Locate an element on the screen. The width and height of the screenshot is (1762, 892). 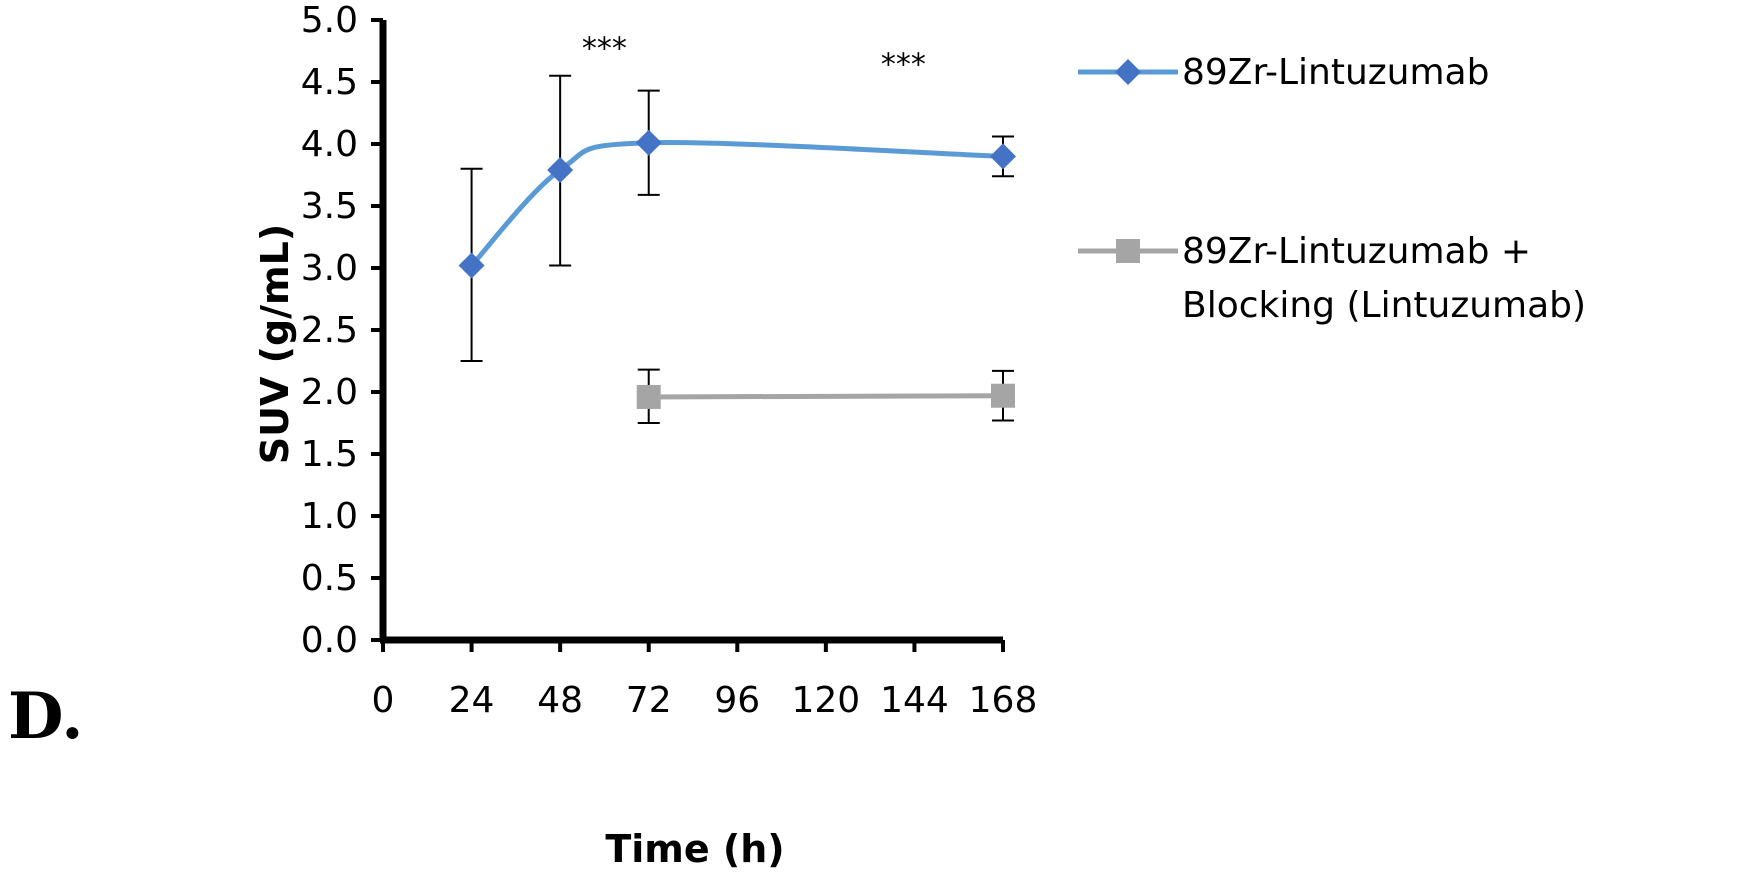
panel-label: D. is located at coordinates (46, 716).